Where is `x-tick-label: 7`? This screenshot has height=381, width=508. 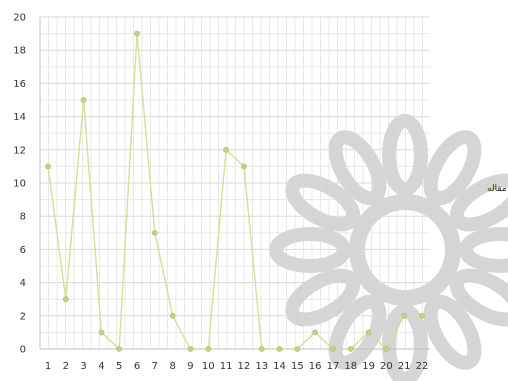
x-tick-label: 7 is located at coordinates (155, 366).